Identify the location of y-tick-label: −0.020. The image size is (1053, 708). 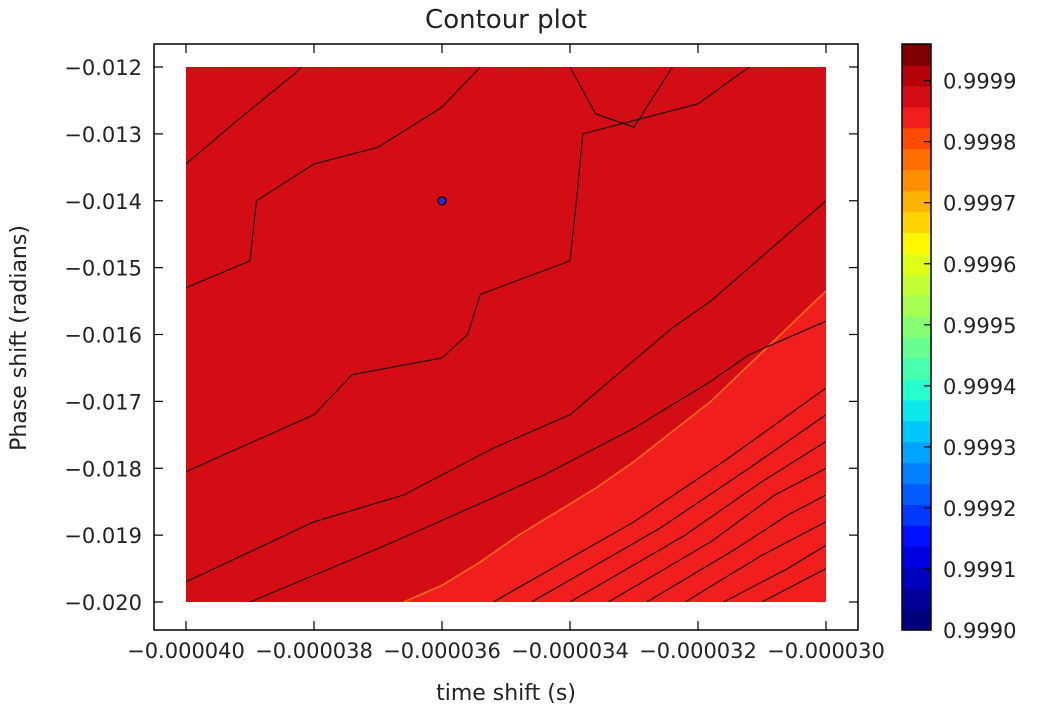
(103, 603).